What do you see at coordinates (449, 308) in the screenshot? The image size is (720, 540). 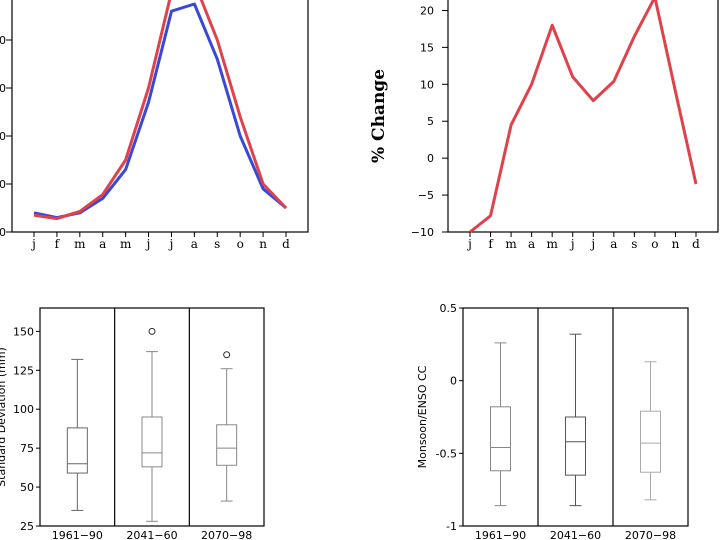 I see `y-tick-label: 0.5` at bounding box center [449, 308].